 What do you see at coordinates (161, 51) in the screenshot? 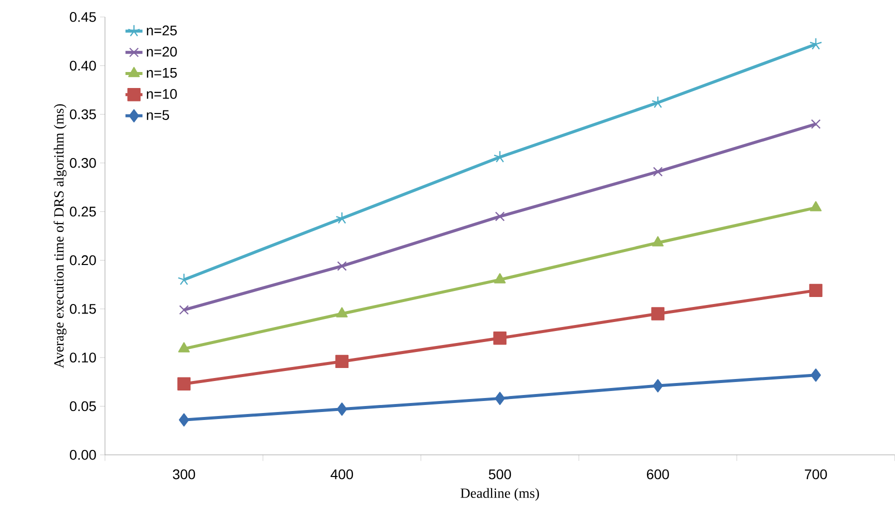
I see `legend-label: n=20` at bounding box center [161, 51].